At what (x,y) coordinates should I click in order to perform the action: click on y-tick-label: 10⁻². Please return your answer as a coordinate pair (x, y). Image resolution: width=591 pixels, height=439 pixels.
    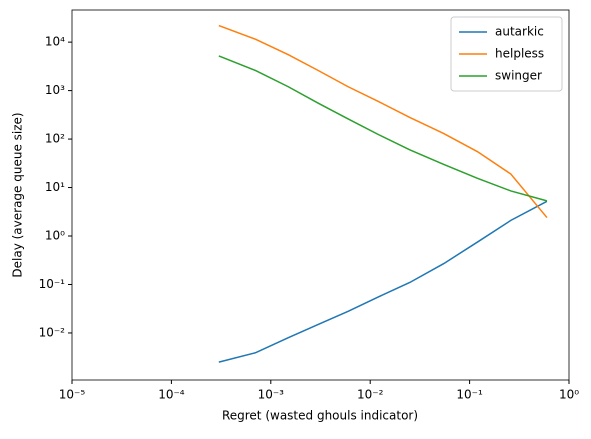
    Looking at the image, I should click on (52, 332).